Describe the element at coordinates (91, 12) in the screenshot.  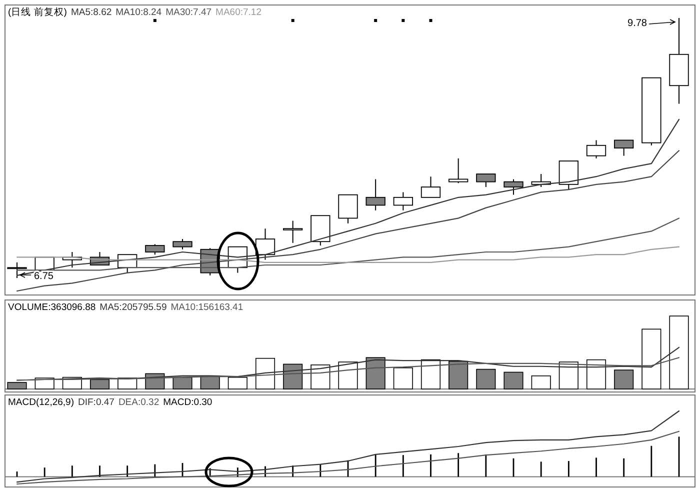
I see `text: MA5:8.62` at that location.